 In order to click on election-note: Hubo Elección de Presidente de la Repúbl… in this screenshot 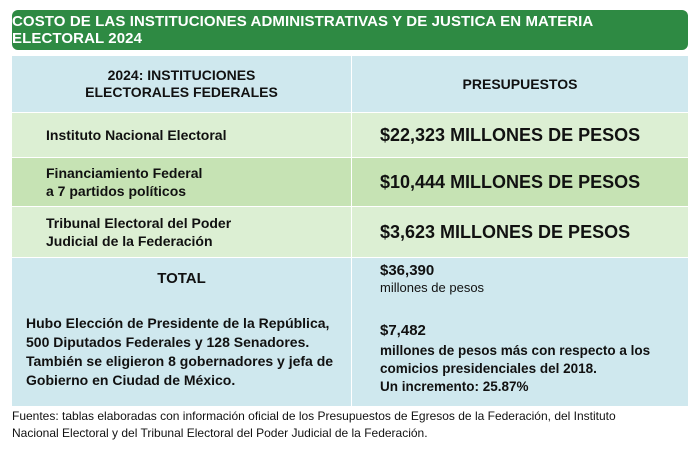, I will do `click(179, 352)`.